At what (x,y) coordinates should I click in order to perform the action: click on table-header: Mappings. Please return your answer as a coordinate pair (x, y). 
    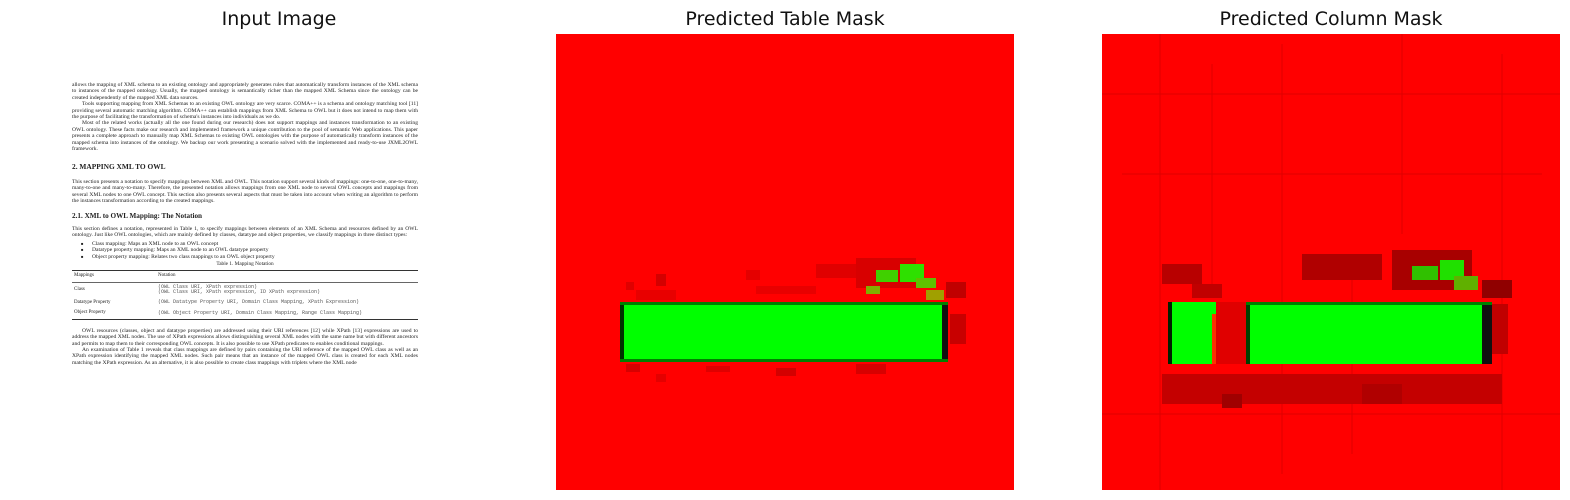
    Looking at the image, I should click on (84, 276).